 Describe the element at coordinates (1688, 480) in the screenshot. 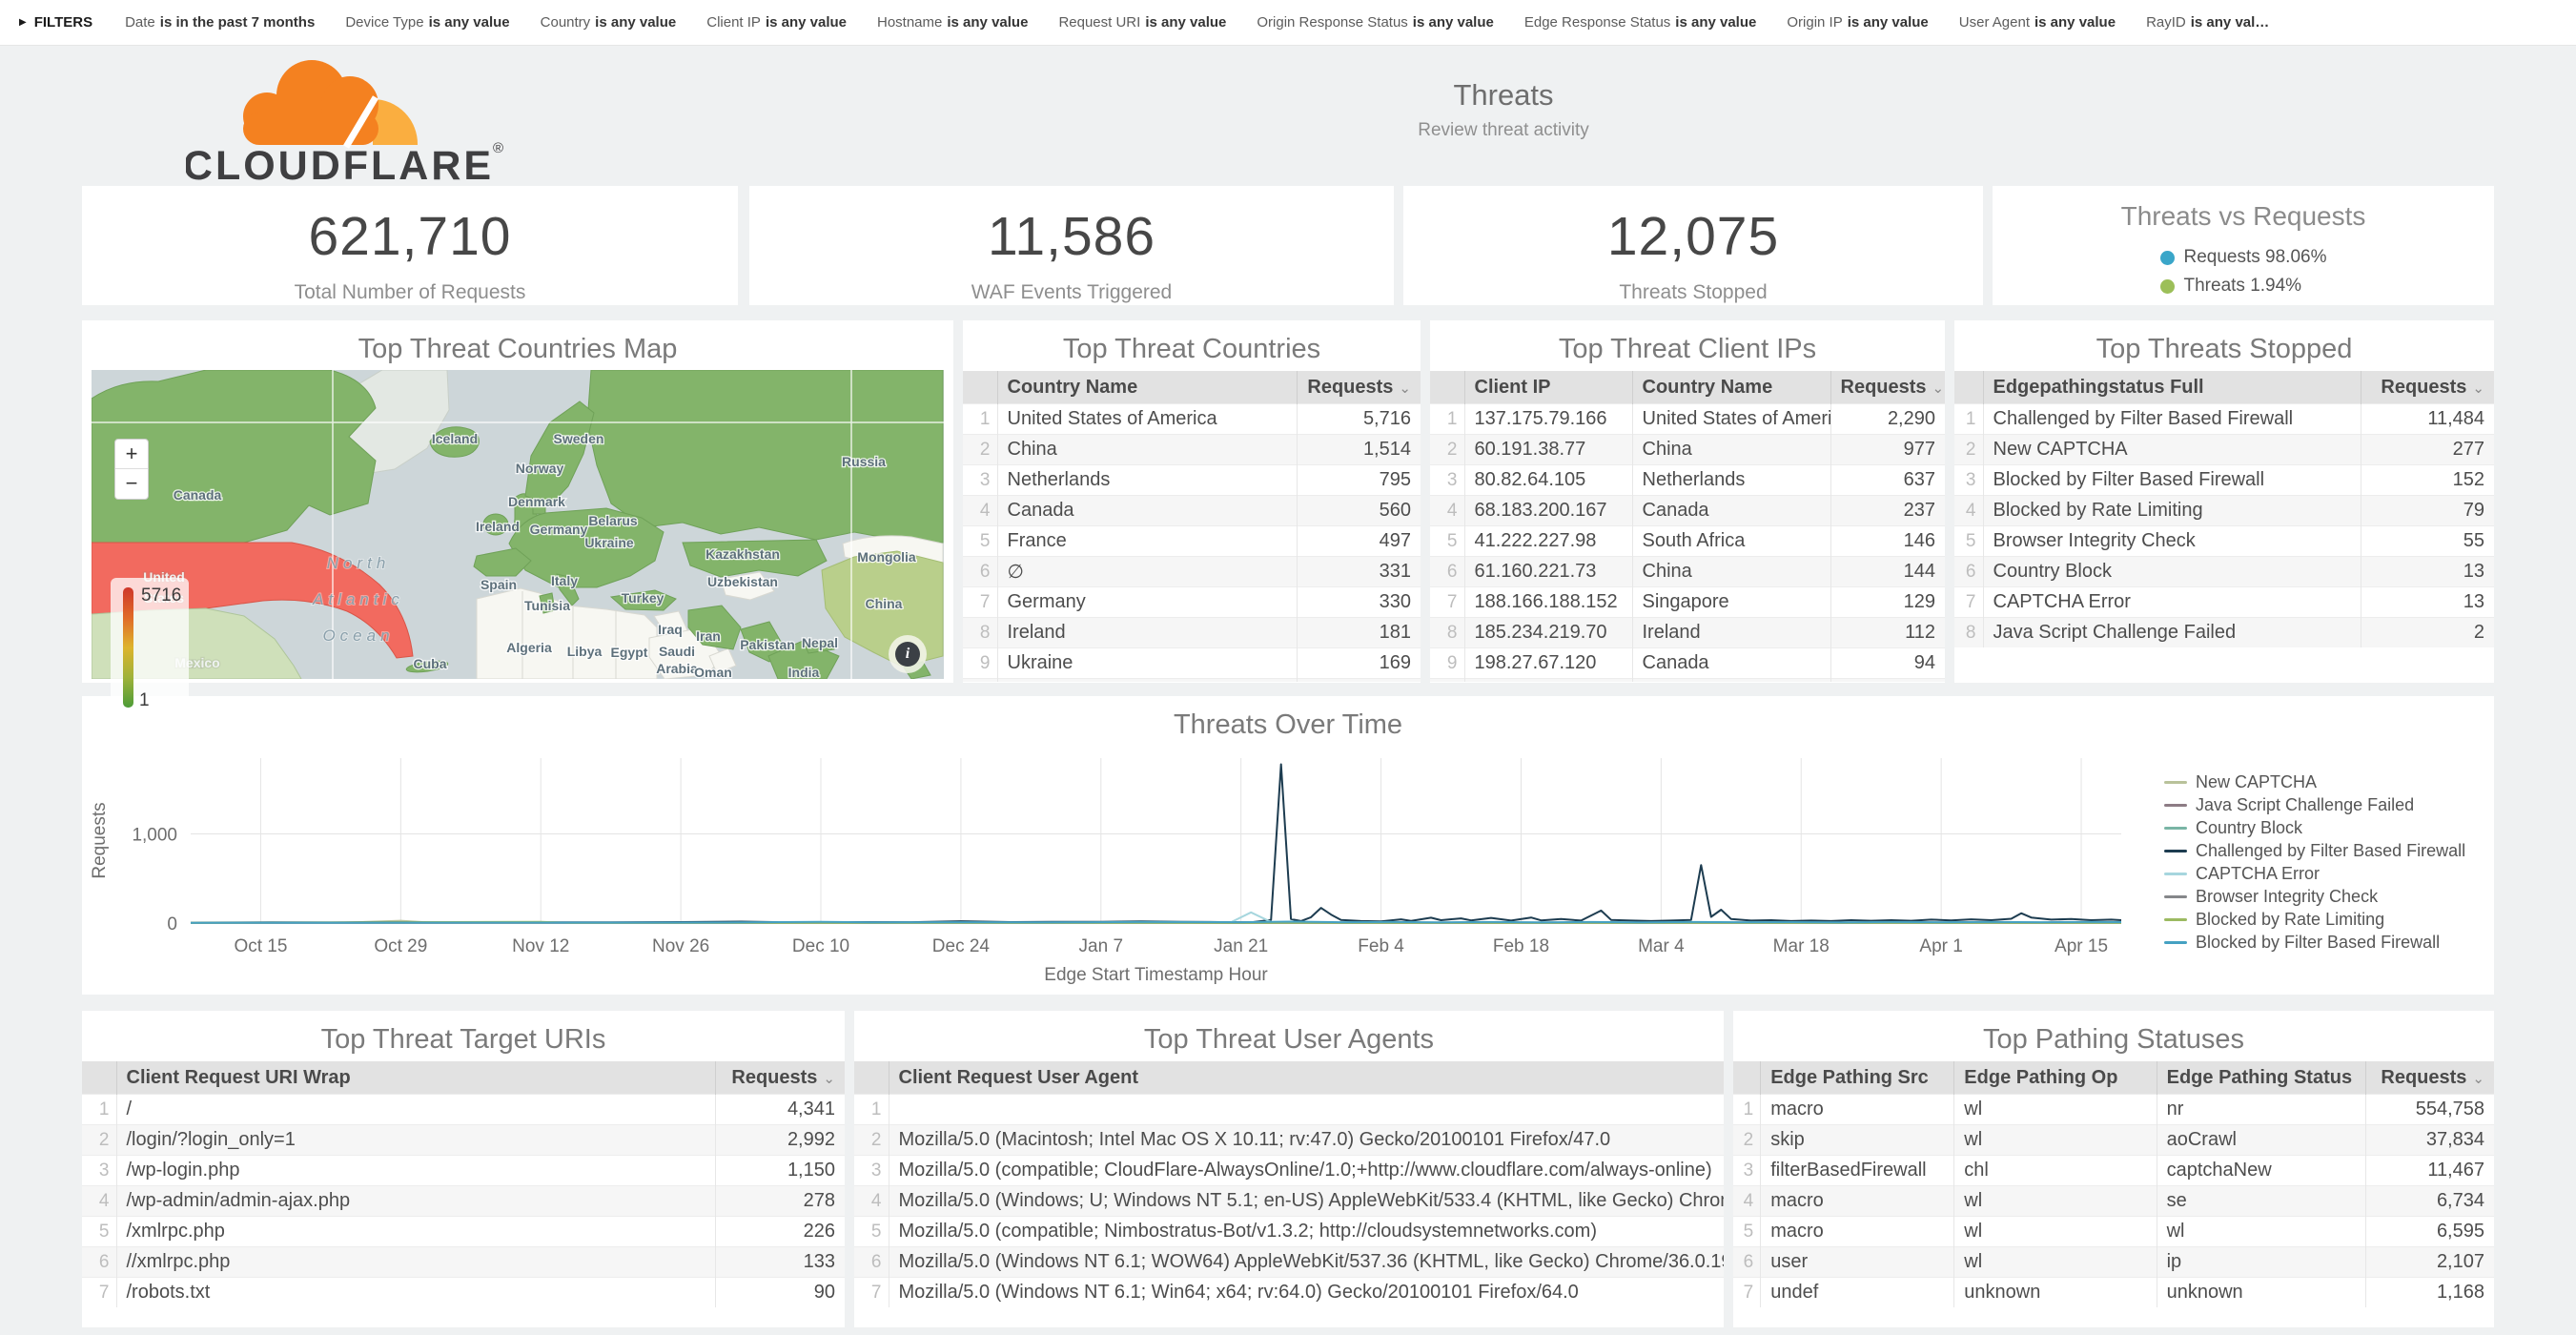

I see `table-row: 3 80.82.64.105 Netherlands 637` at that location.